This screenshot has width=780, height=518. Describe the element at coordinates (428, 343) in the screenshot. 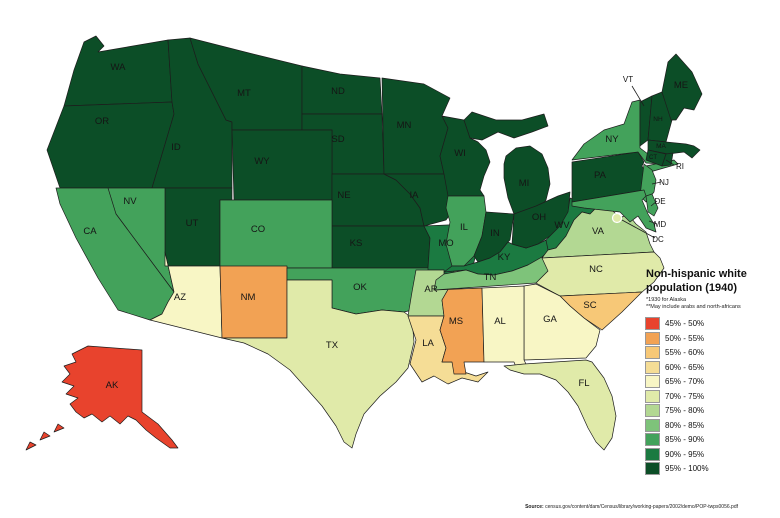

I see `state-label-la: LA` at that location.